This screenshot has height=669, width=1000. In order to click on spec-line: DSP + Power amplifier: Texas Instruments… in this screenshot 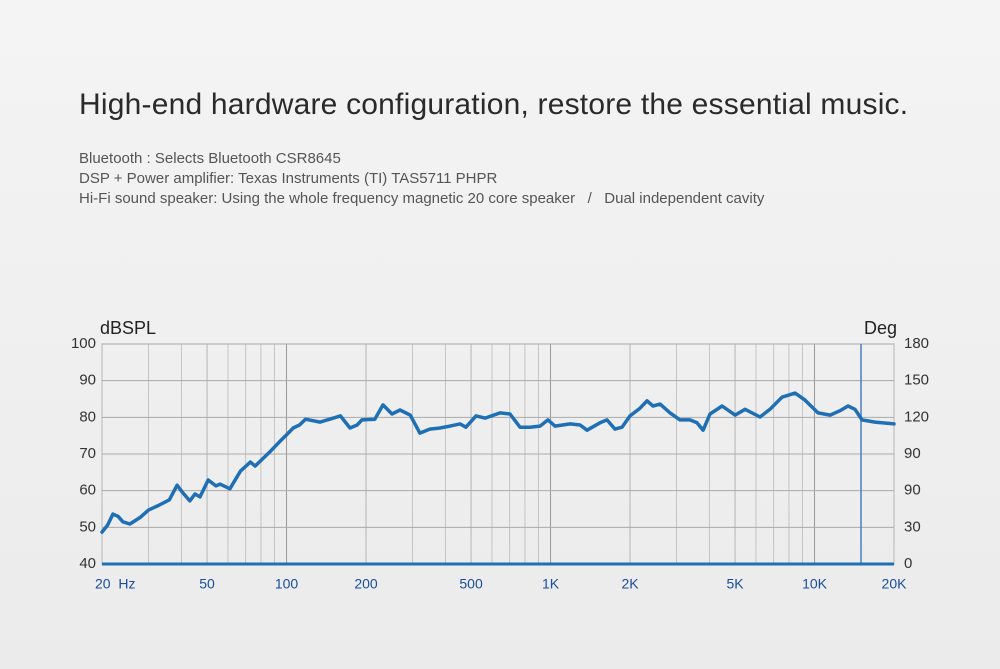, I will do `click(288, 178)`.